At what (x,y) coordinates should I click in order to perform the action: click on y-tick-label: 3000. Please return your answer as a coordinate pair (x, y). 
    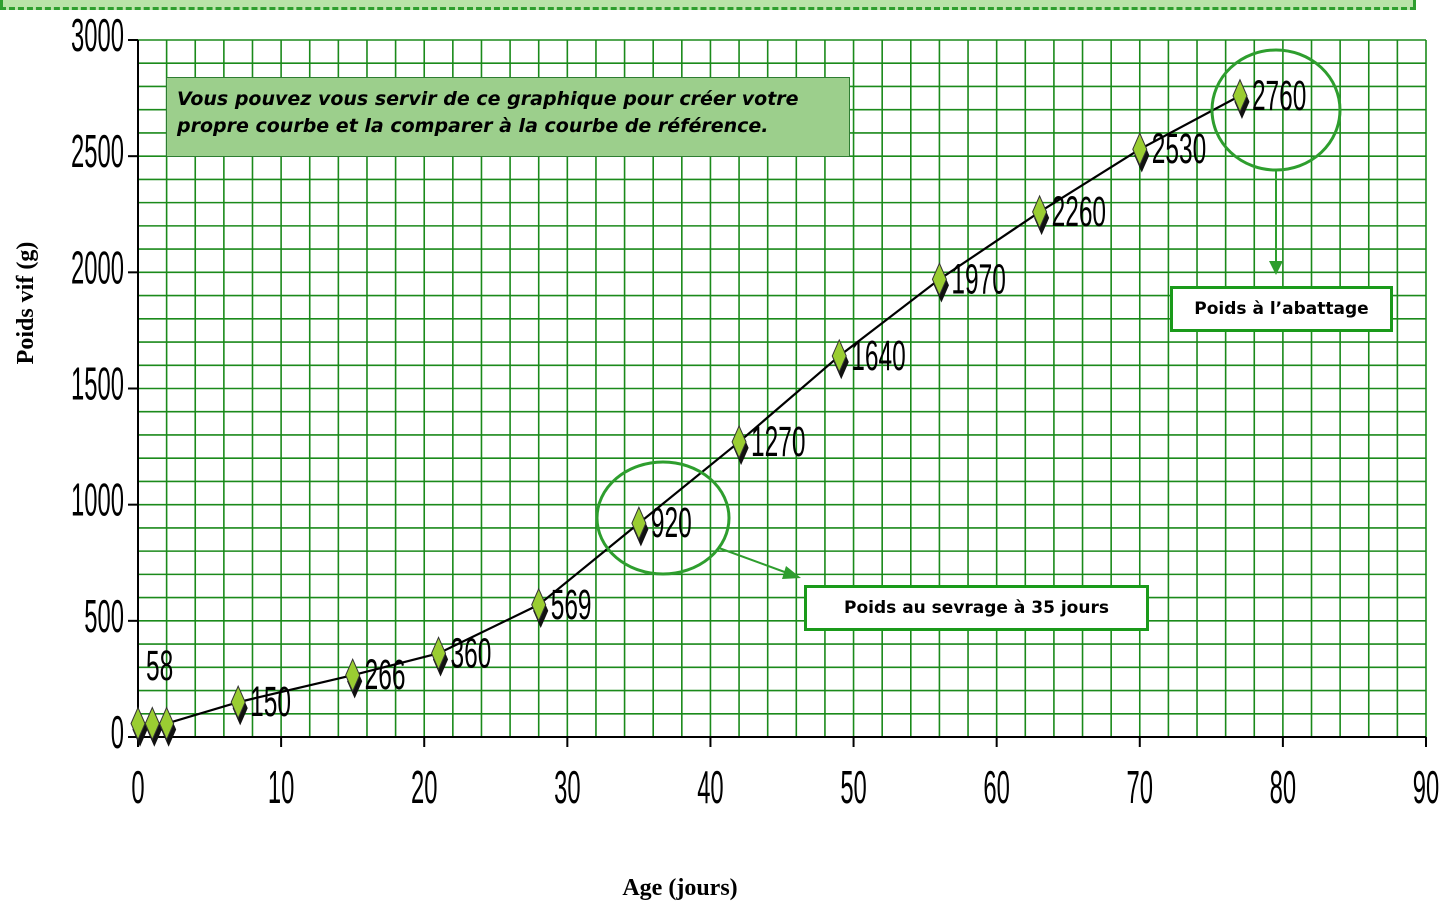
    Looking at the image, I should click on (97, 35).